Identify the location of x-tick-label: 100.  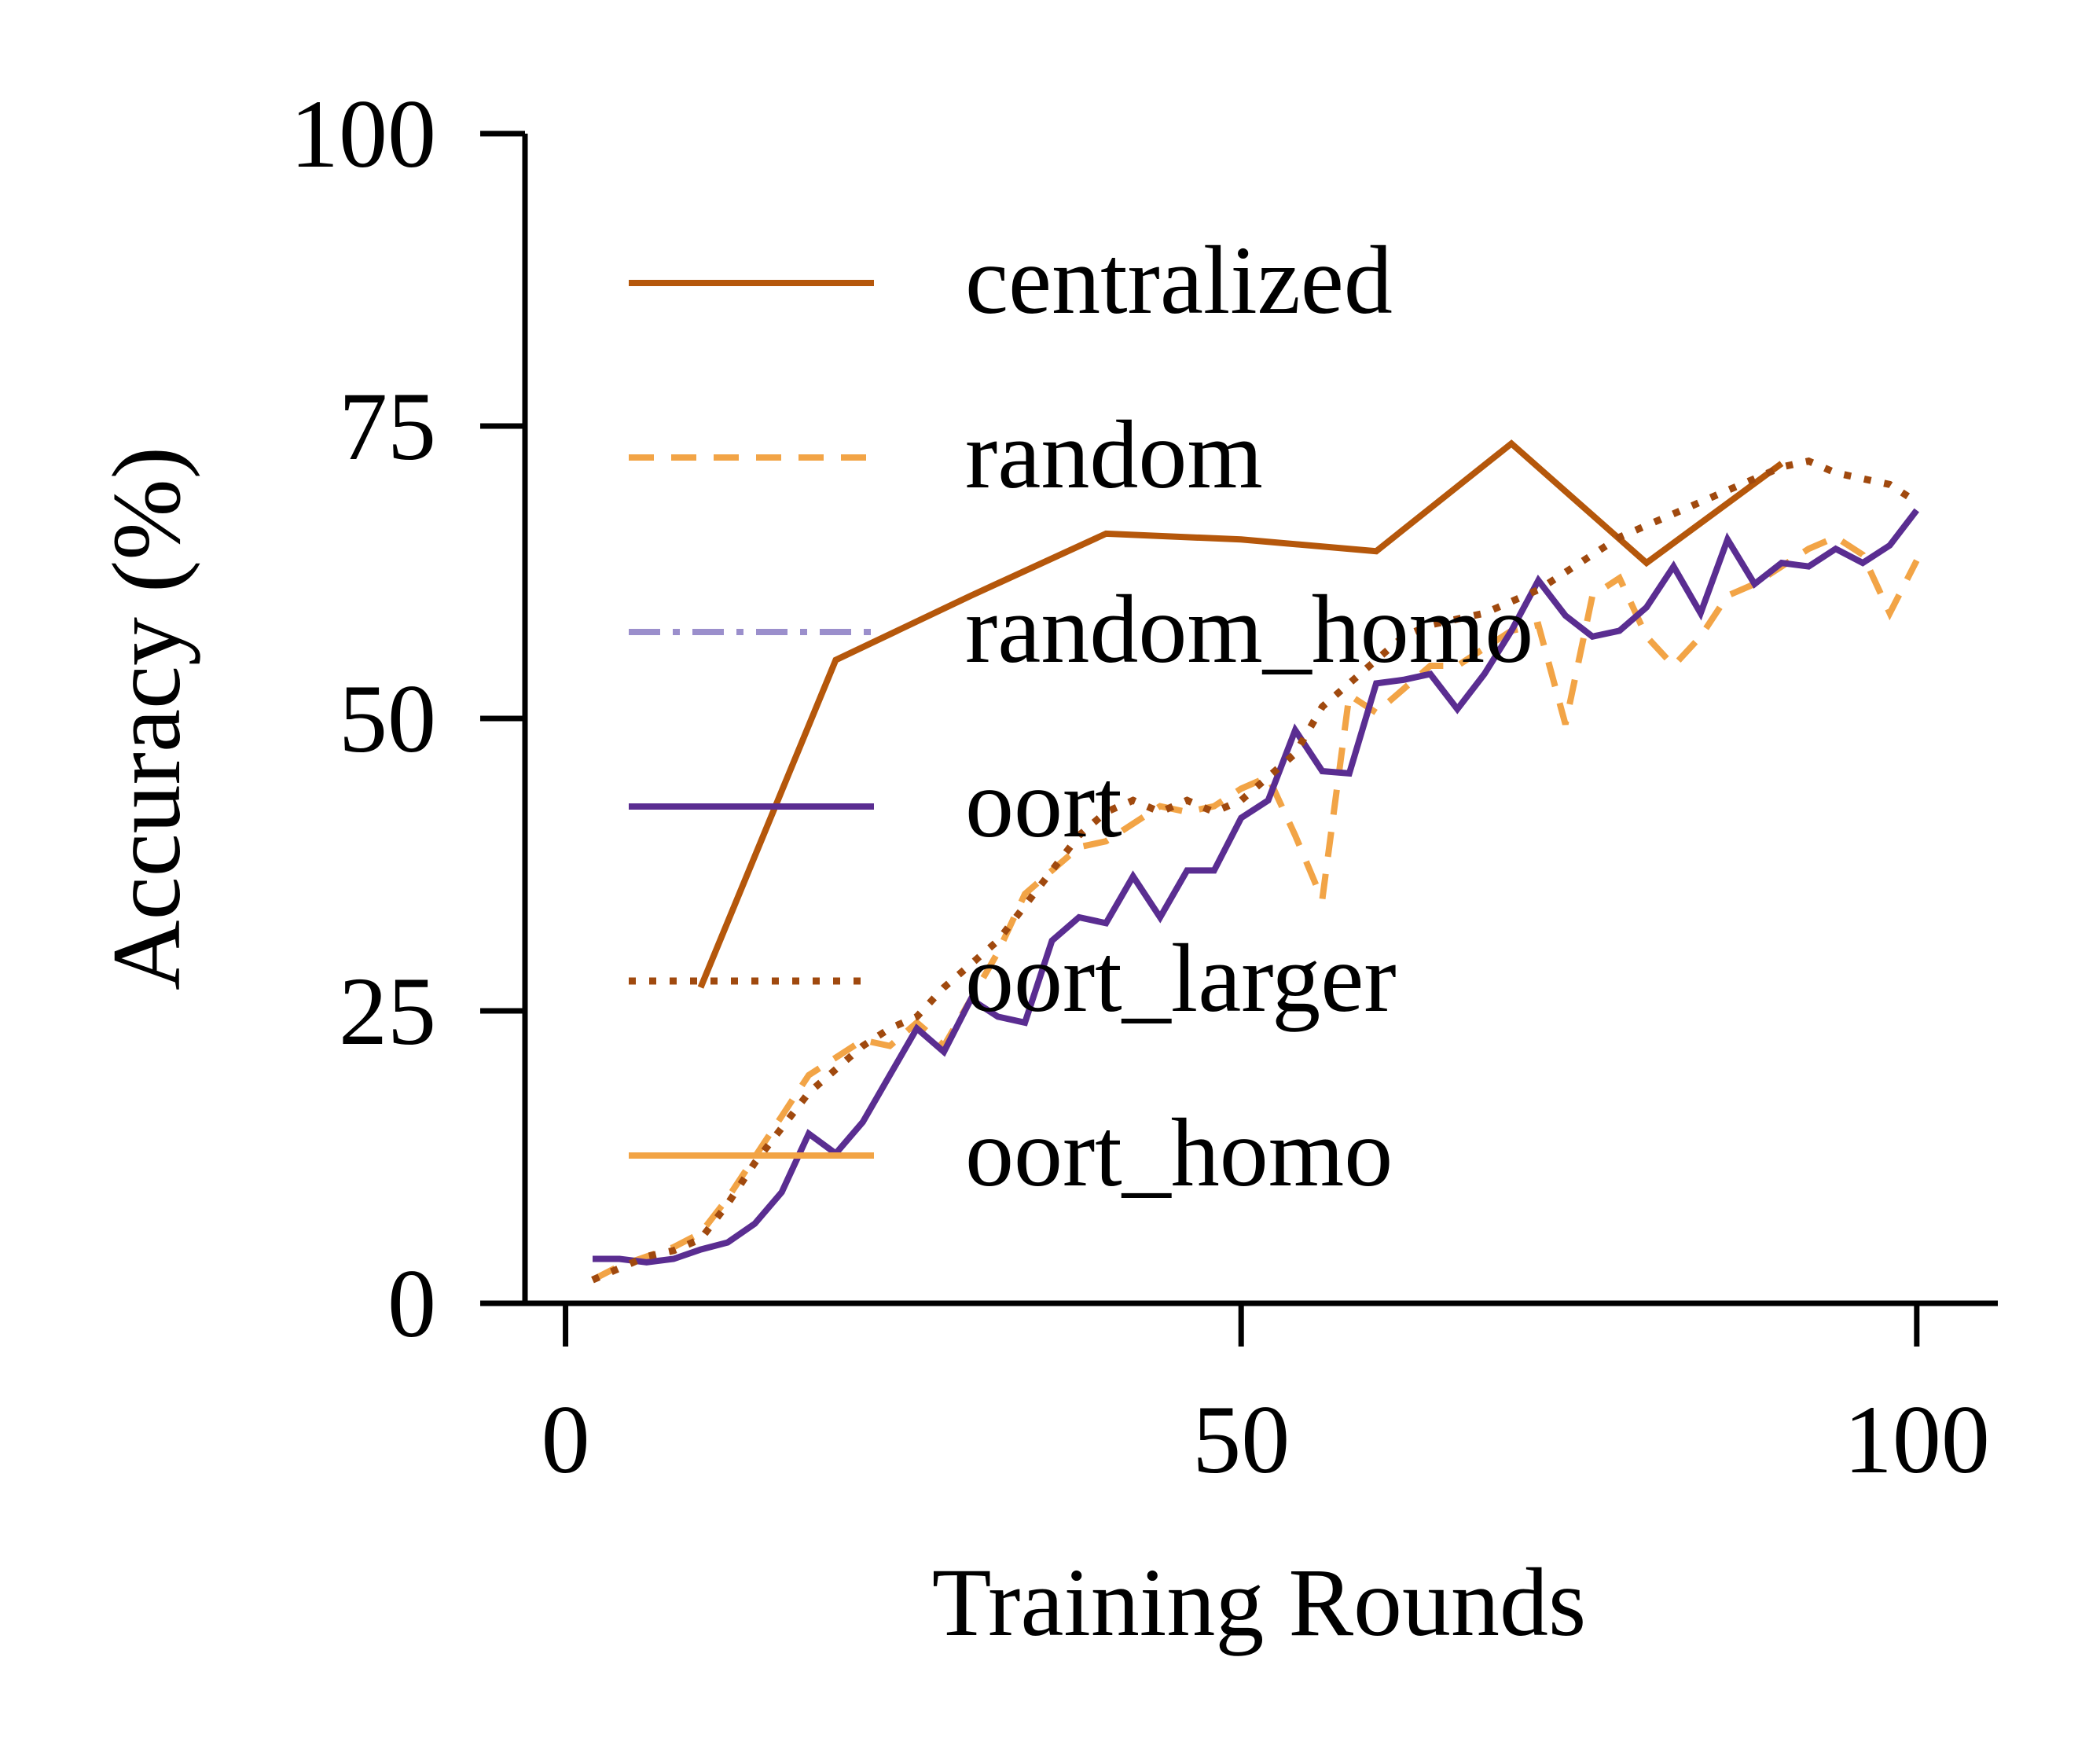
(1917, 1440).